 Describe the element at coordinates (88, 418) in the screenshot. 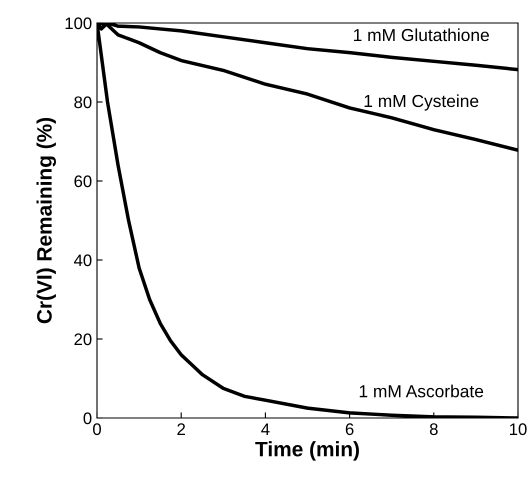

I see `y-tick-label: 0` at that location.